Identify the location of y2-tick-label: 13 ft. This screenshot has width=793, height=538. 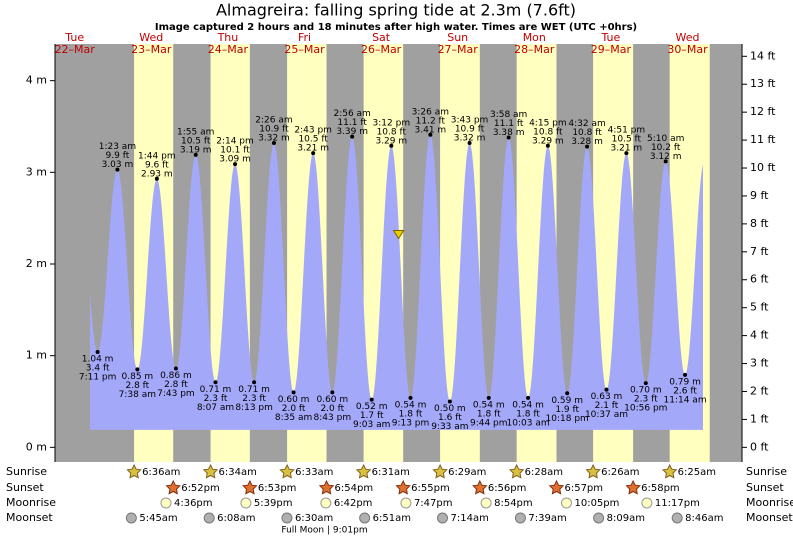
(763, 83).